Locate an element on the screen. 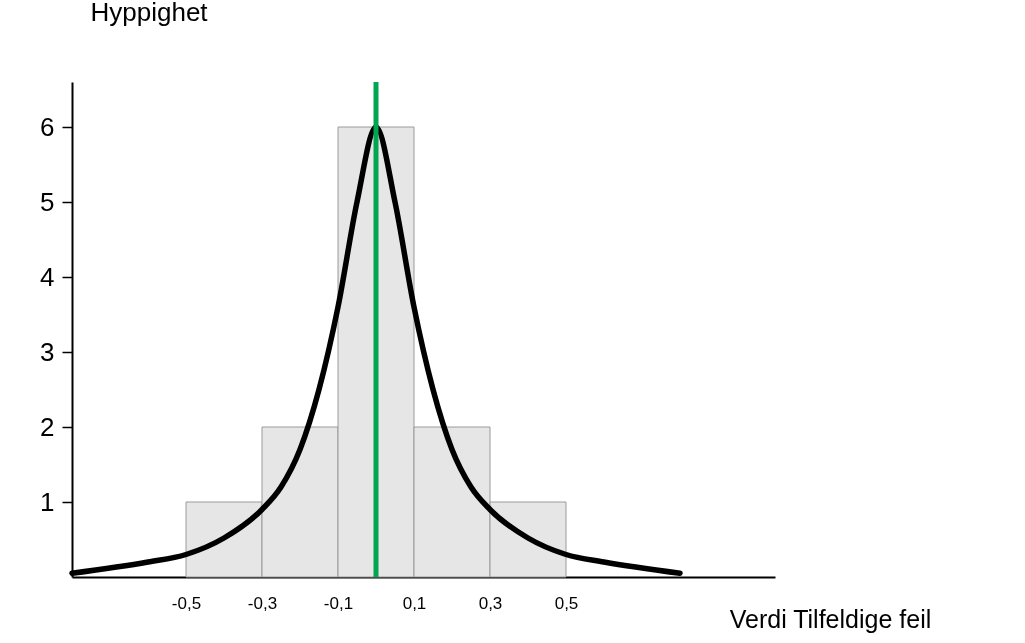  x-tick-label: -0,5 is located at coordinates (186, 603).